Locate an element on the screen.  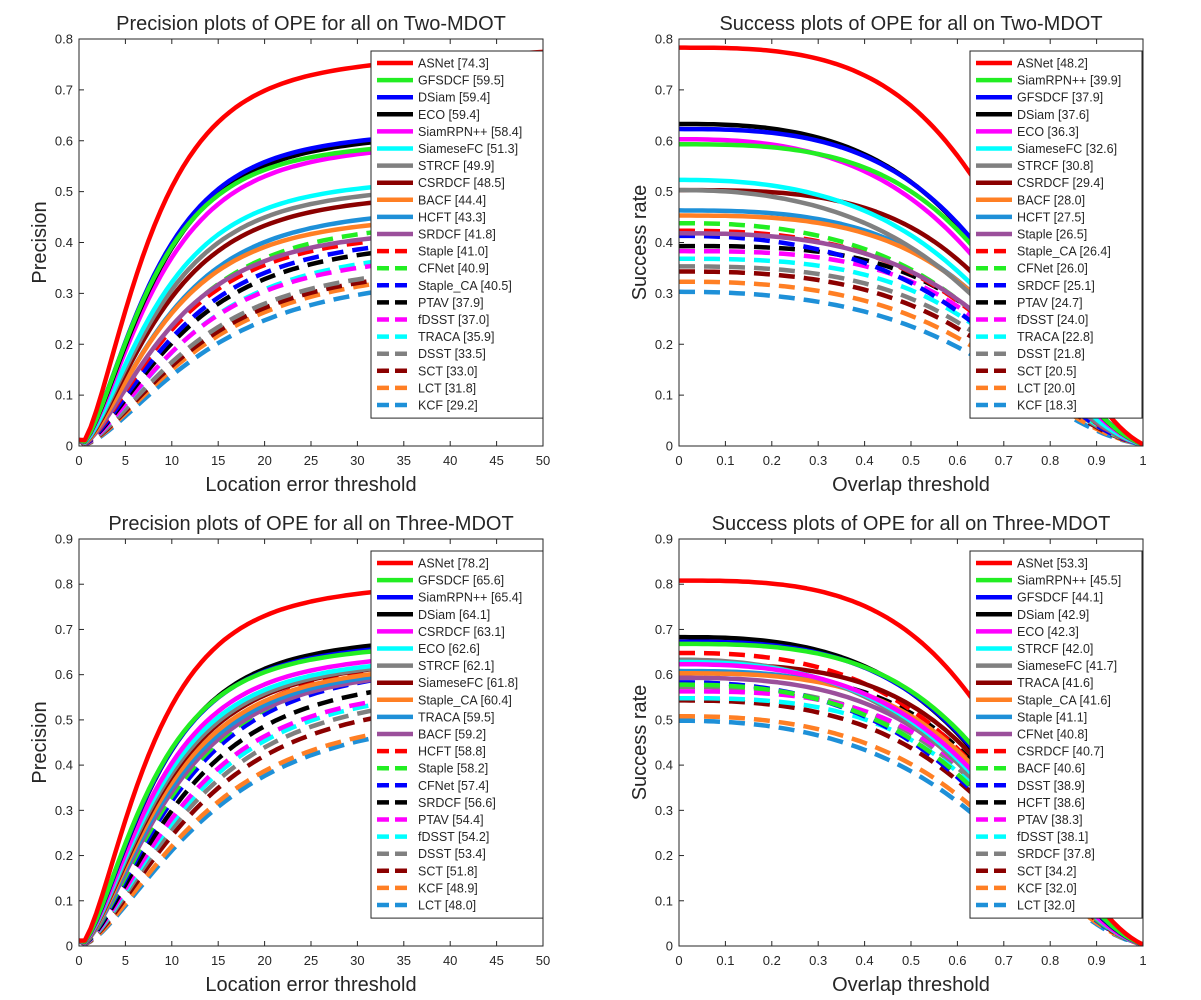
legend-entry-ptav-37-9: PTAV [37.9] is located at coordinates (451, 303).